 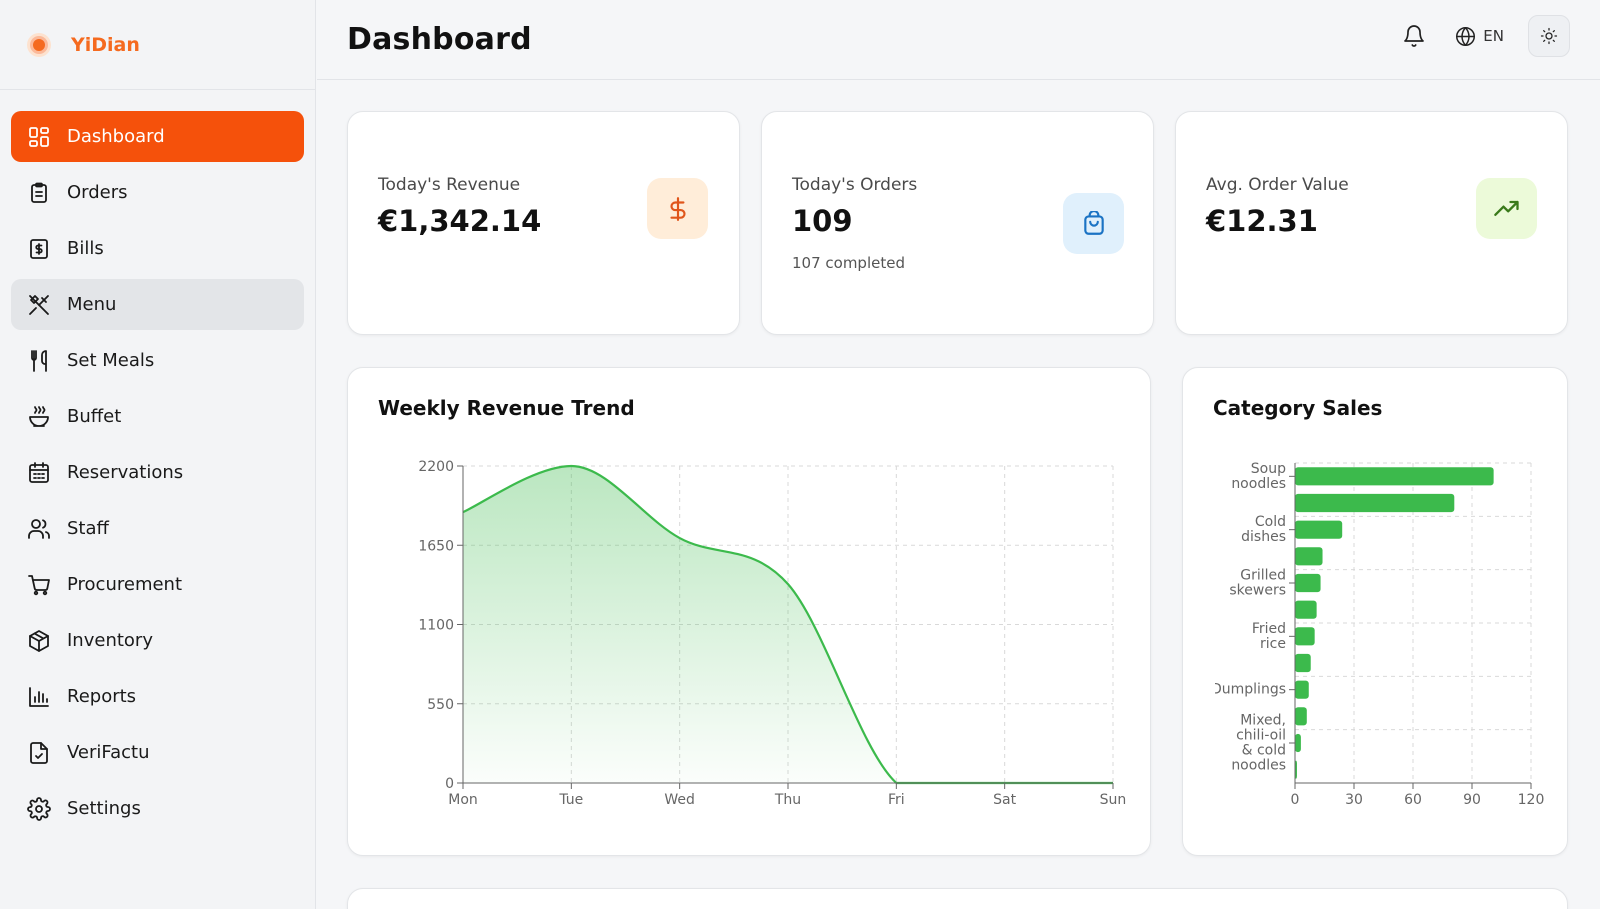 What do you see at coordinates (110, 640) in the screenshot?
I see `sidebar-item-label: Inventory` at bounding box center [110, 640].